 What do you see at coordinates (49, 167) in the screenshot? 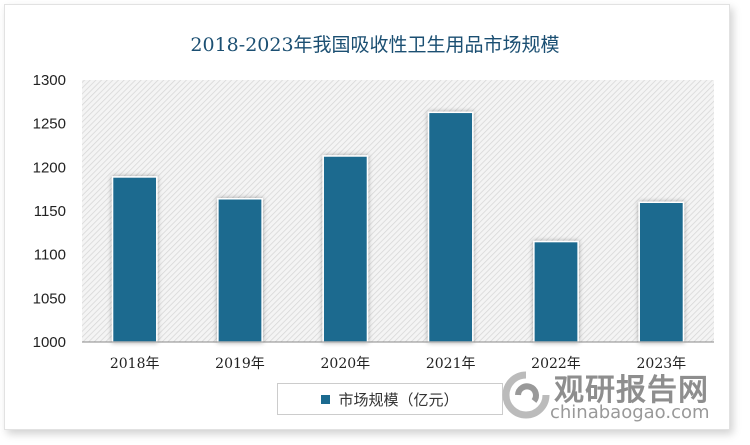
I see `y-tick-label: 1200` at bounding box center [49, 167].